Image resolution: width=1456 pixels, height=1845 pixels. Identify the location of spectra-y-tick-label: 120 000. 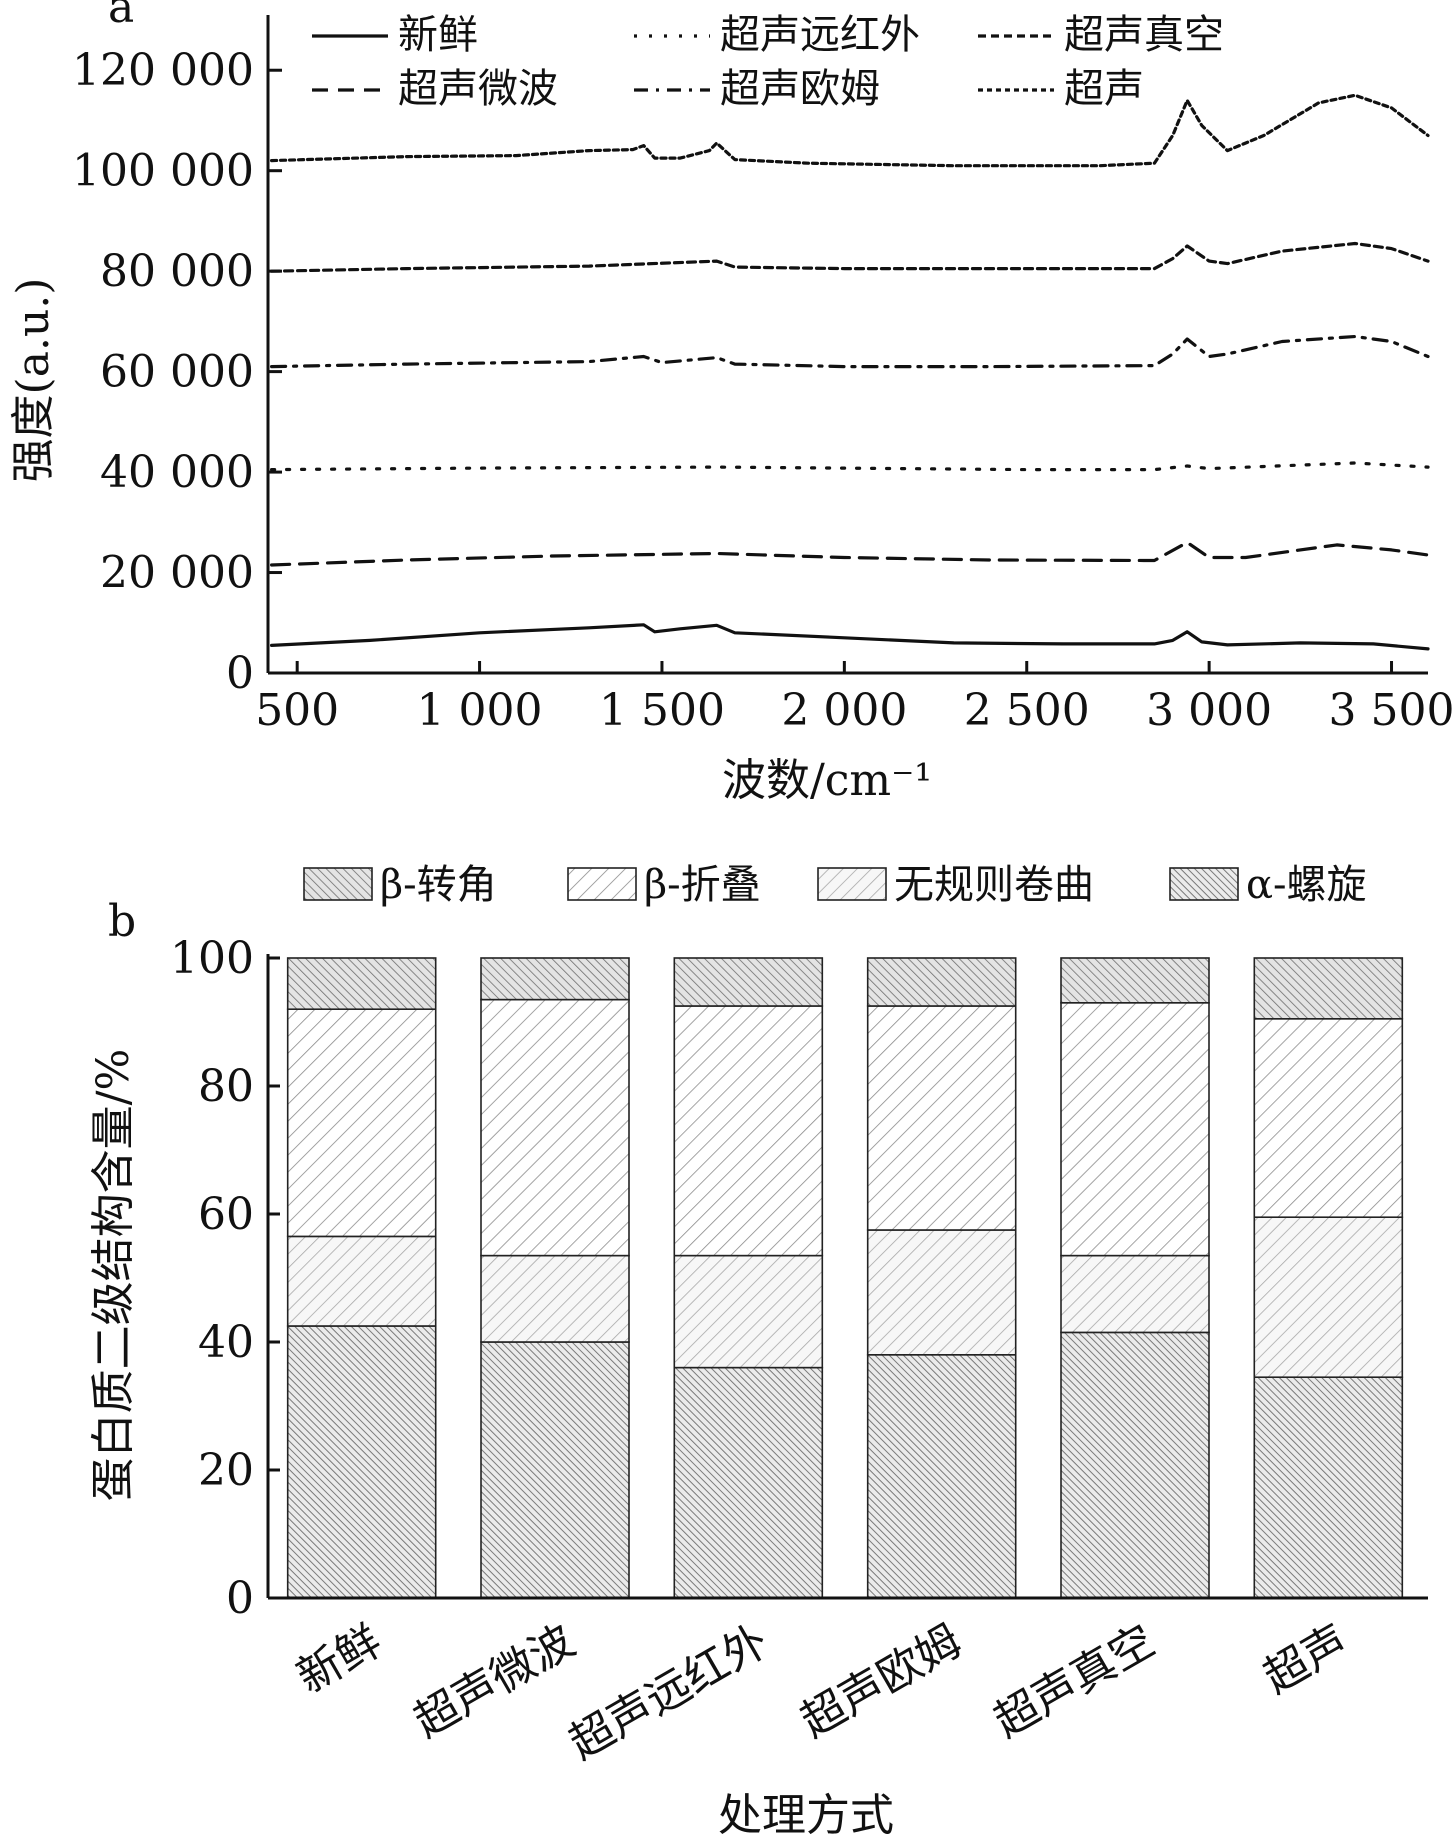
(163, 70).